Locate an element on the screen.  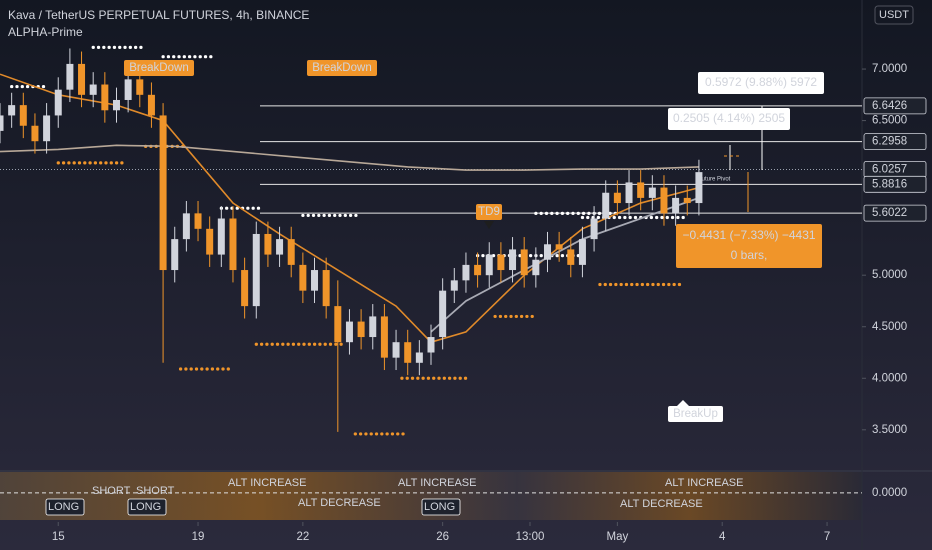
pane-label: ALT DECREASE is located at coordinates (661, 504).